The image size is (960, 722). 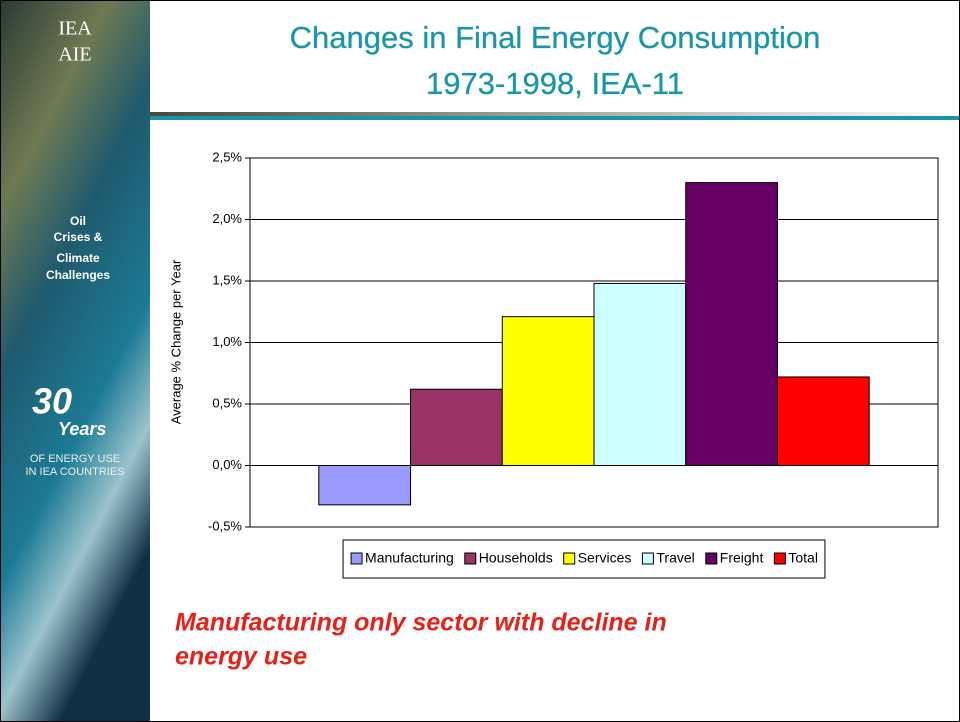 I want to click on legend-label: Households, so click(x=516, y=558).